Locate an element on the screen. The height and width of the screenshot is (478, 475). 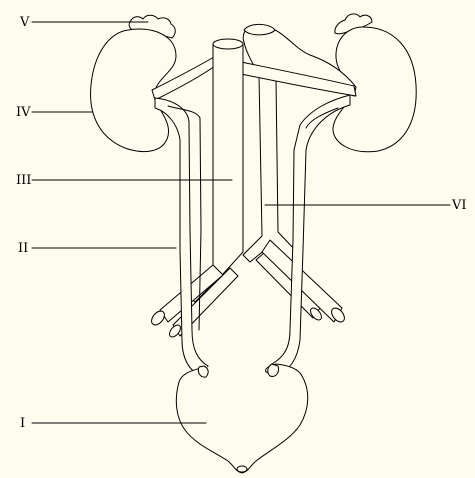
label-IV: IV is located at coordinates (23, 112).